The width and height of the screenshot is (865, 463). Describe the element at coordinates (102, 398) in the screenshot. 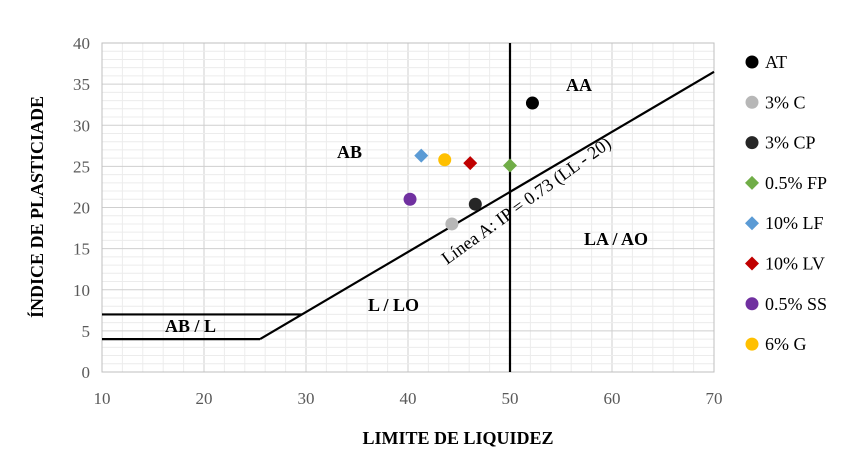

I see `x-tick-label: 10` at that location.